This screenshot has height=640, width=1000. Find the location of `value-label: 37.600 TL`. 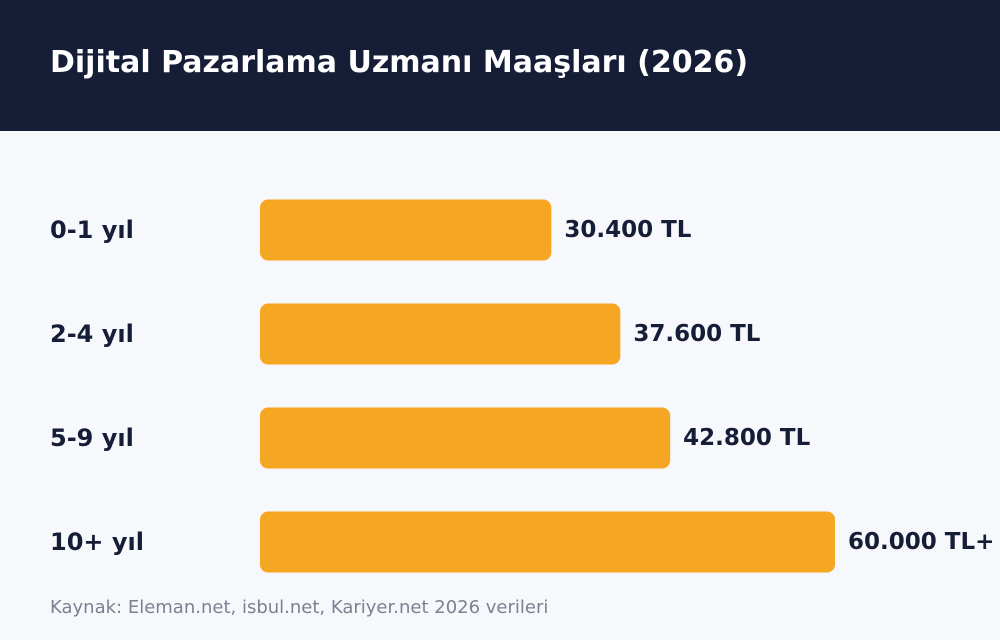

value-label: 37.600 TL is located at coordinates (696, 334).